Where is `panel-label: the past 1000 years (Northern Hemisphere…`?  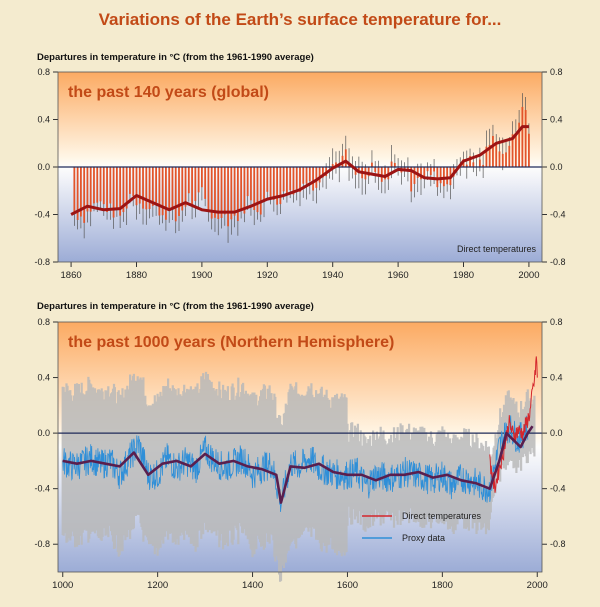
panel-label: the past 1000 years (Northern Hemisphere… is located at coordinates (231, 342).